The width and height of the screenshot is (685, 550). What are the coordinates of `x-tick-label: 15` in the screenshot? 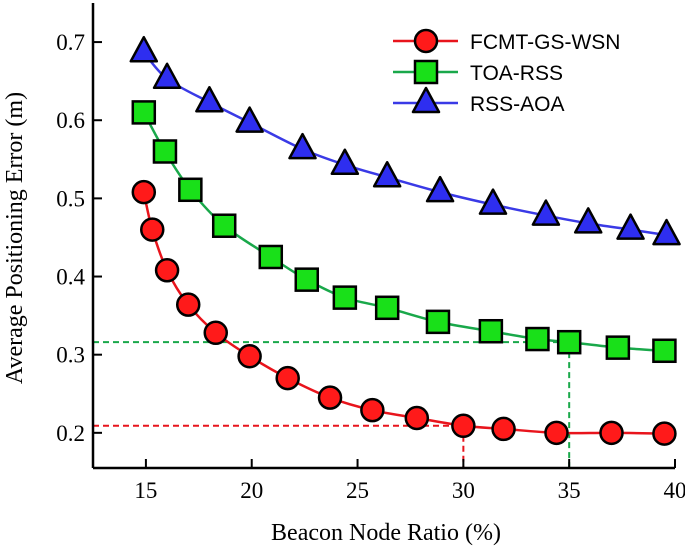 It's located at (145, 490).